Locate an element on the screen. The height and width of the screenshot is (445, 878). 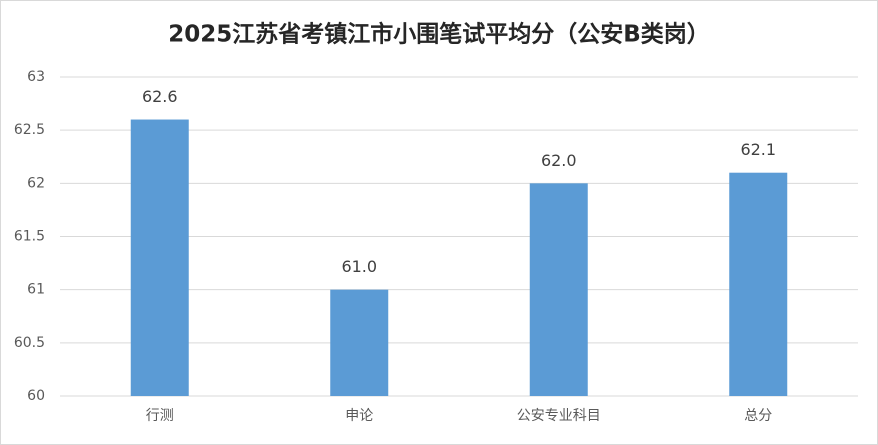
y-tick-label: 62 is located at coordinates (36, 183).